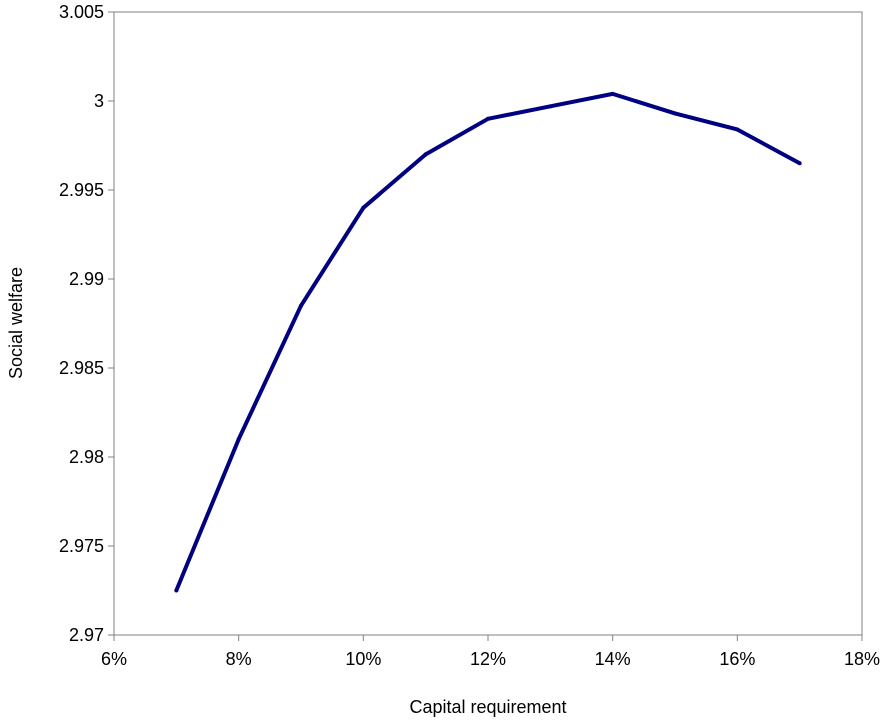 The image size is (893, 725). I want to click on x-axis-label: Capital requirement, so click(487, 707).